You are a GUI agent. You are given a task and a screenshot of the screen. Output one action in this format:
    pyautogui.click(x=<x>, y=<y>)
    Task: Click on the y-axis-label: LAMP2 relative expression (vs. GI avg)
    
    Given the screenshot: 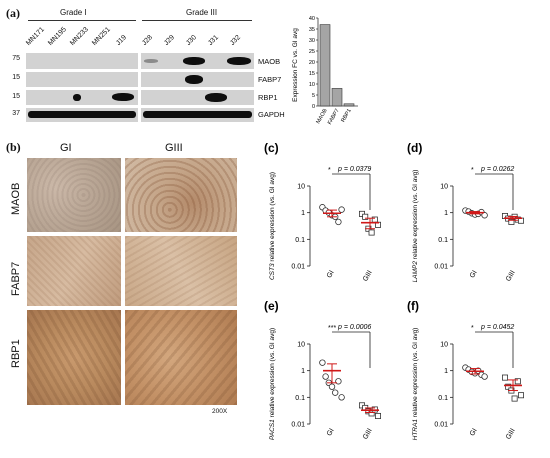 What is the action you would take?
    pyautogui.click(x=415, y=226)
    